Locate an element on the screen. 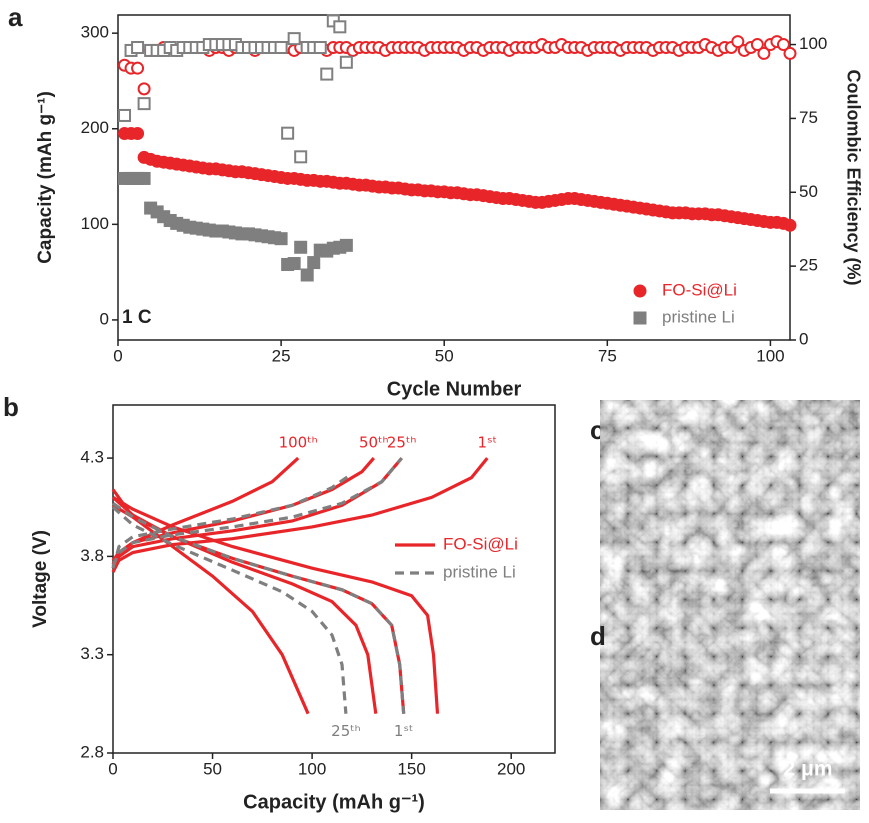  y2-tick-label: 75 is located at coordinates (808, 117).